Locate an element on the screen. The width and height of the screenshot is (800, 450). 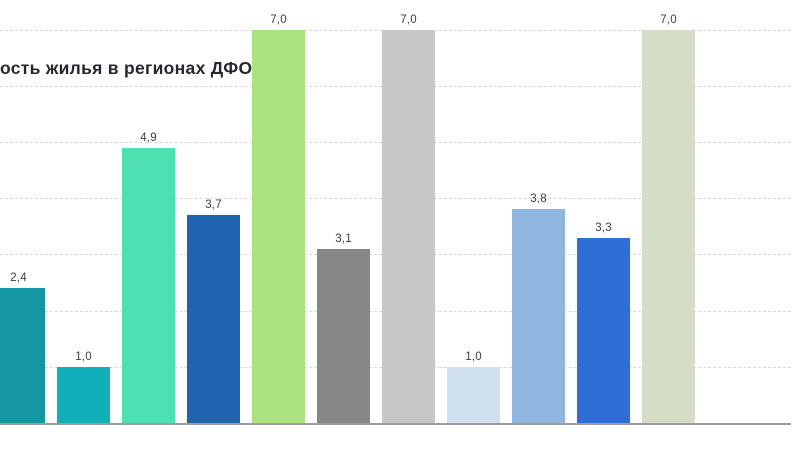
chart-title: ость жилья в регионах ДФО is located at coordinates (126, 68).